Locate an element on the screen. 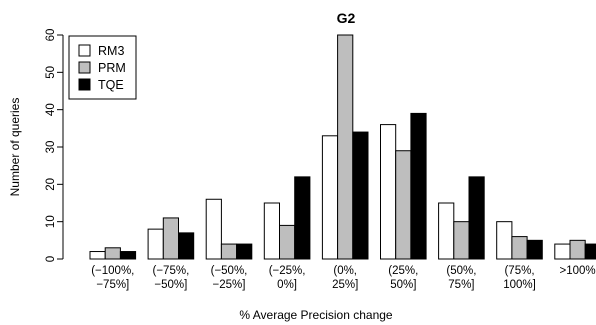  x-tick-label: (−75%, is located at coordinates (171, 271).